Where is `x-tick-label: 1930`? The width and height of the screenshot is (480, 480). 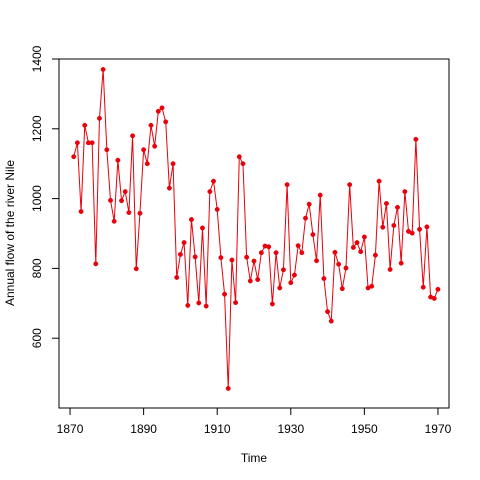 x-tick-label: 1930 is located at coordinates (290, 429).